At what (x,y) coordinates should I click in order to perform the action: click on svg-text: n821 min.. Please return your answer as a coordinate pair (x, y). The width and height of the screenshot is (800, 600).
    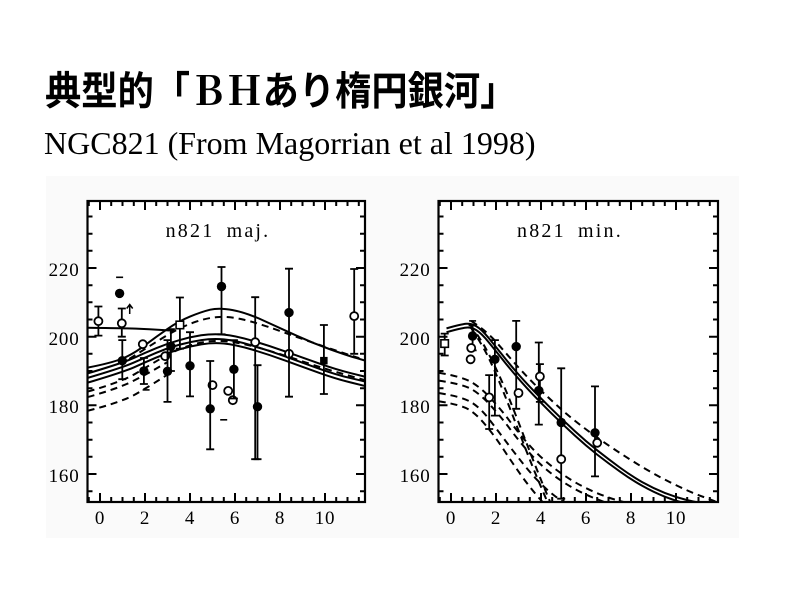
    Looking at the image, I should click on (570, 231).